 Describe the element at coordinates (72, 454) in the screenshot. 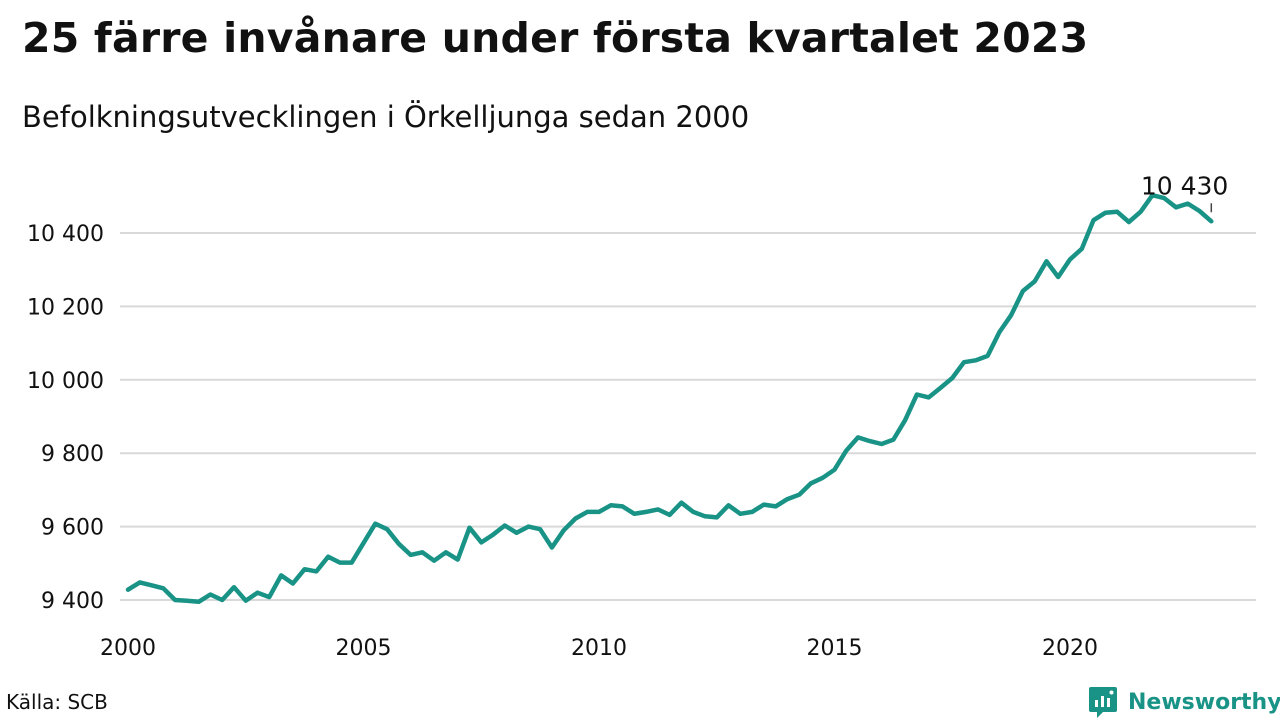

I see `y-tick-label: 9 800` at that location.